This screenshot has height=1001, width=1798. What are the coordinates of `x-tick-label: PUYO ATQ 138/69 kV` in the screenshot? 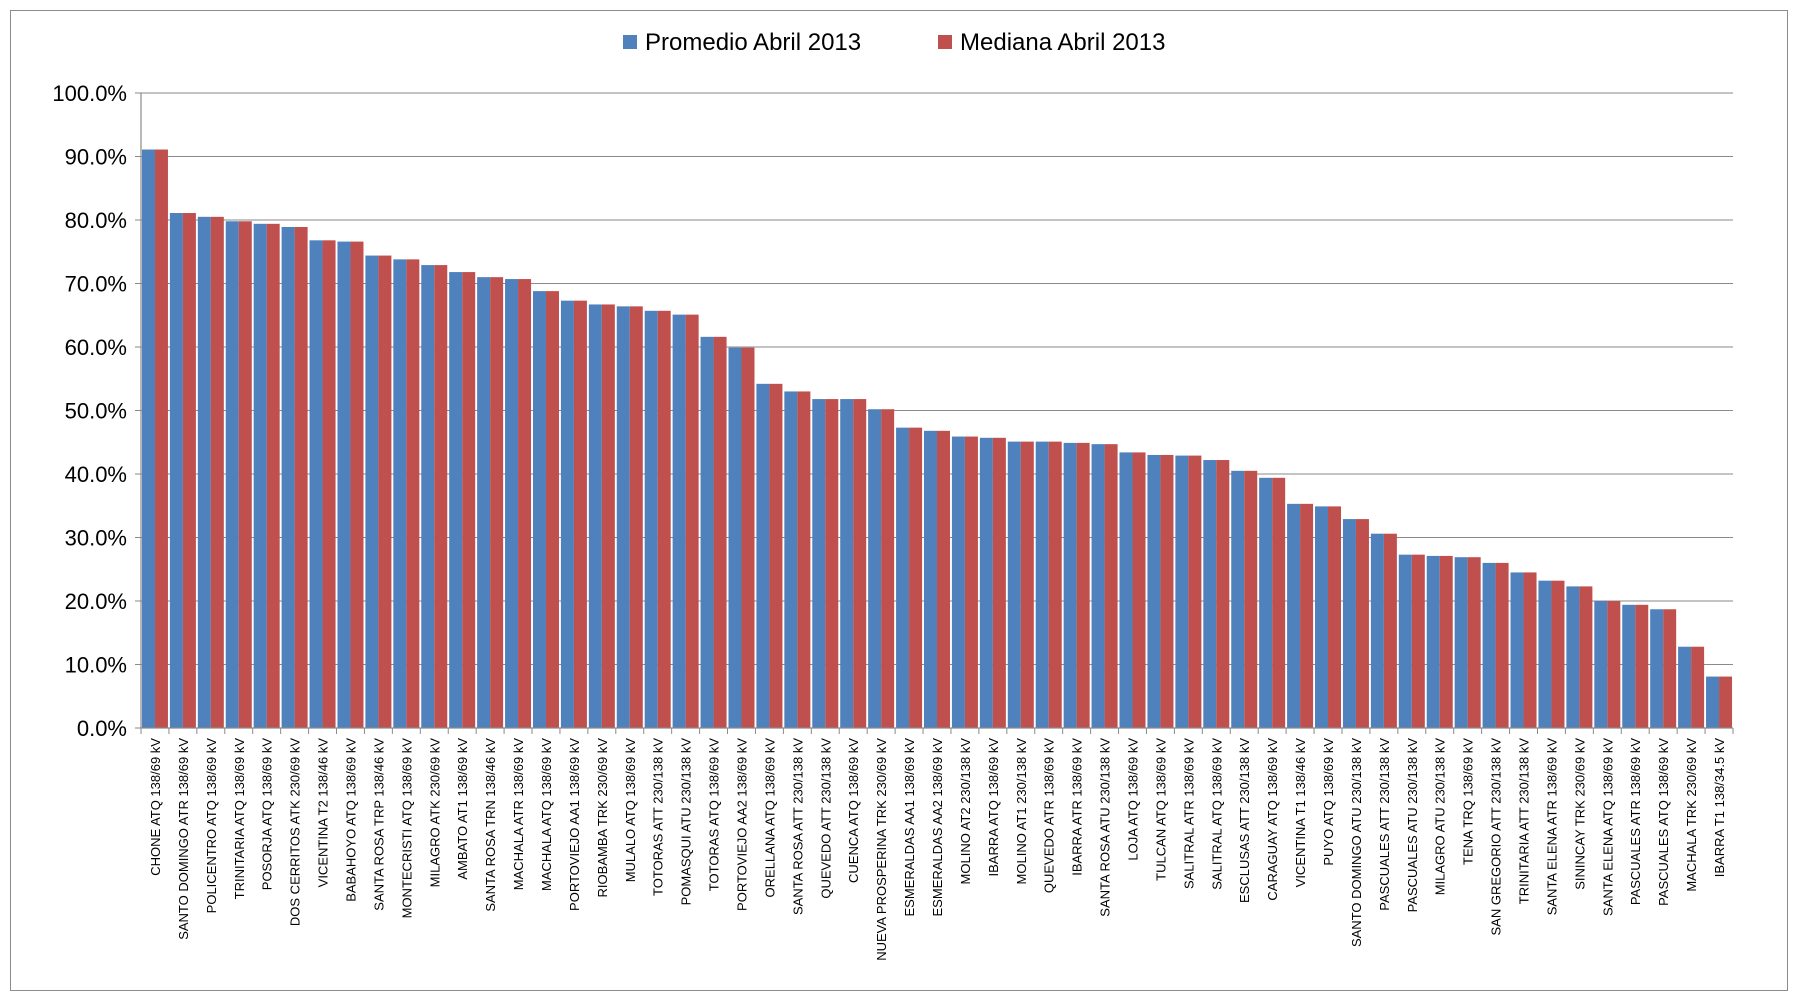 It's located at (1328, 802).